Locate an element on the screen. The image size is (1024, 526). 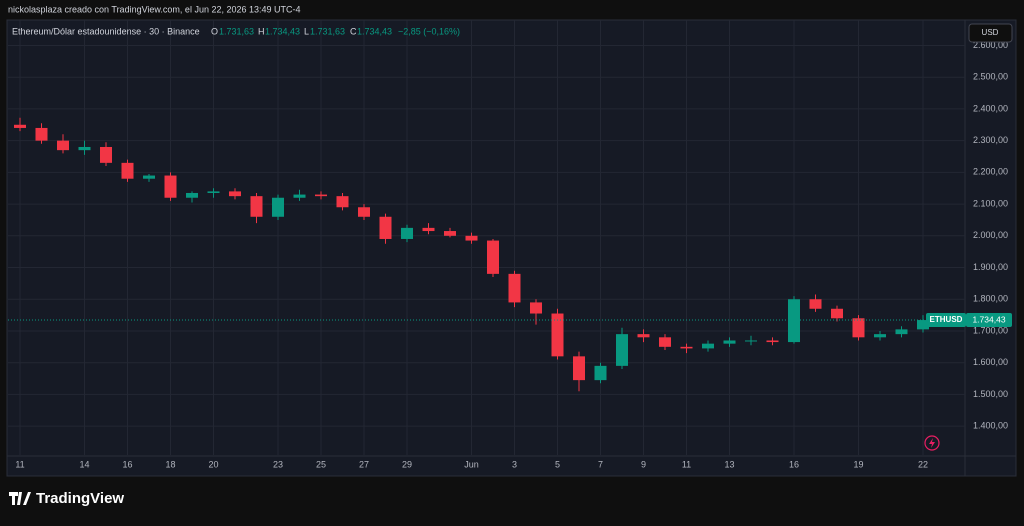
h-key: H is located at coordinates (261, 31).